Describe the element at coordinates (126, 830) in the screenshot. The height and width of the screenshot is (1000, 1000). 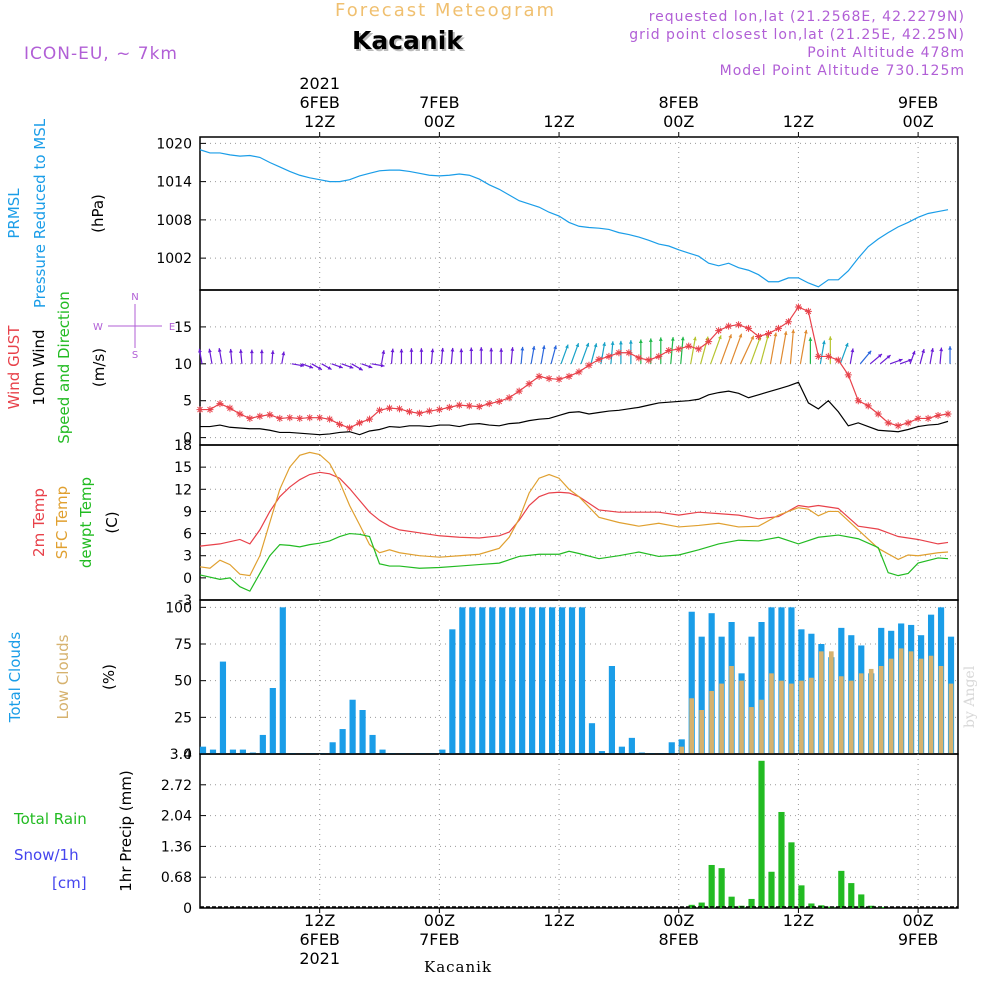
I see `axis-label: 1hr Precip (mm)` at that location.